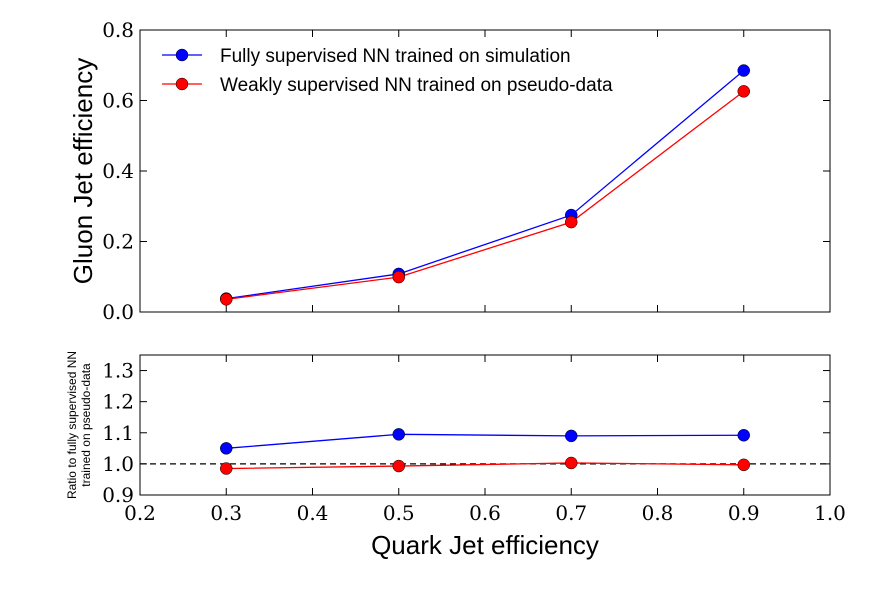  I want to click on bottom-xtick-labels: 0.2 0.3 0.4 0.5 0.6 0.7 0.8 0.9 1.0, so click(485, 513).